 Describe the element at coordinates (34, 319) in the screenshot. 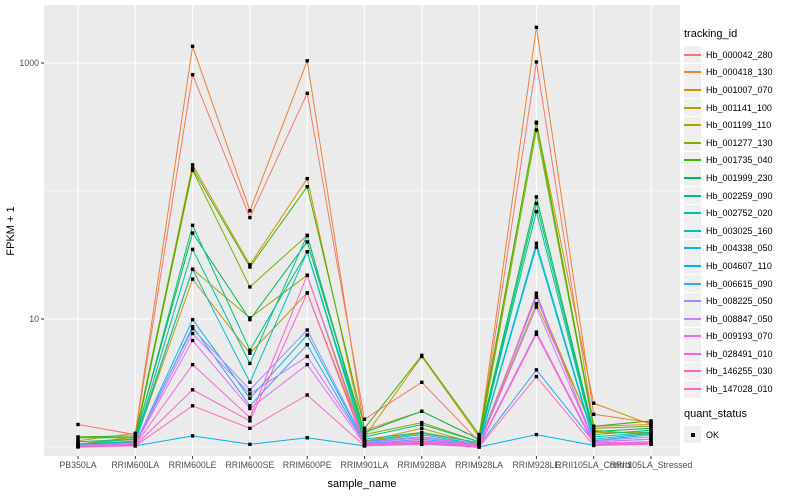

I see `y-tick-label: 10` at that location.